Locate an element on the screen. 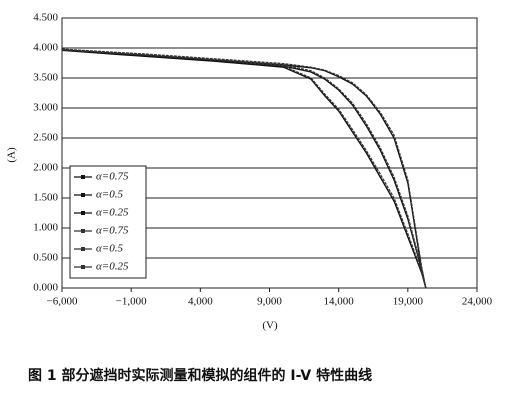 The image size is (509, 406). x-tick-label: 19,000 is located at coordinates (408, 302).